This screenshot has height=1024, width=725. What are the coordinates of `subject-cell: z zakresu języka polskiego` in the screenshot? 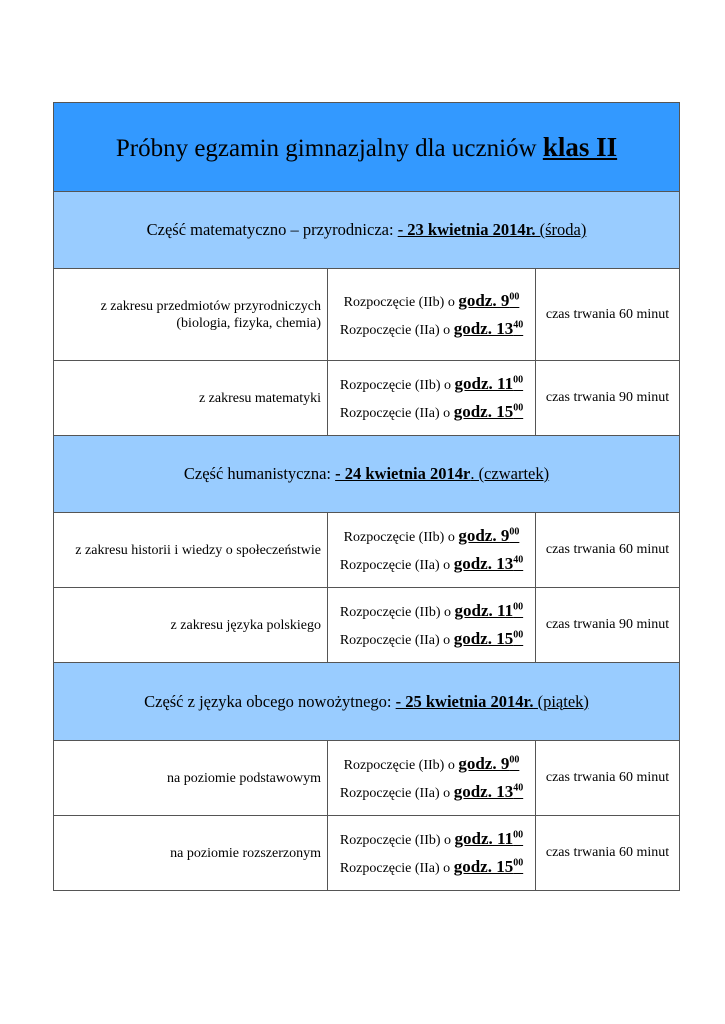 It's located at (190, 625).